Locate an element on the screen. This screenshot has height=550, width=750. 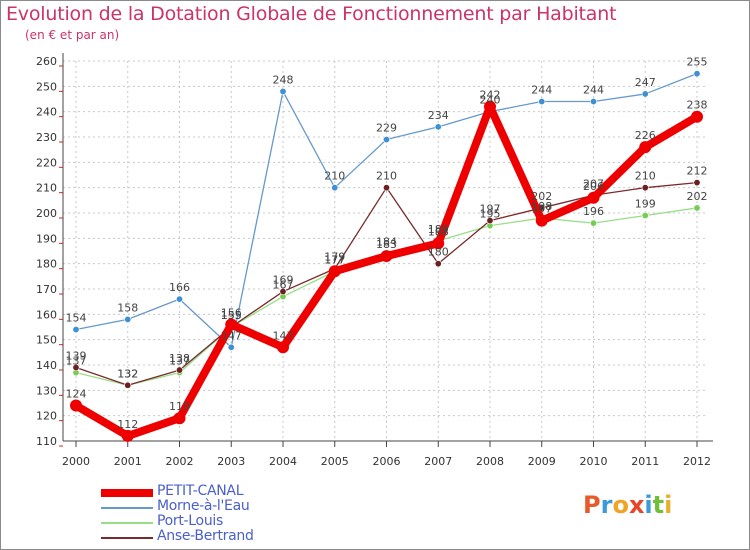
data-label-port-louis: 184 is located at coordinates (386, 242).